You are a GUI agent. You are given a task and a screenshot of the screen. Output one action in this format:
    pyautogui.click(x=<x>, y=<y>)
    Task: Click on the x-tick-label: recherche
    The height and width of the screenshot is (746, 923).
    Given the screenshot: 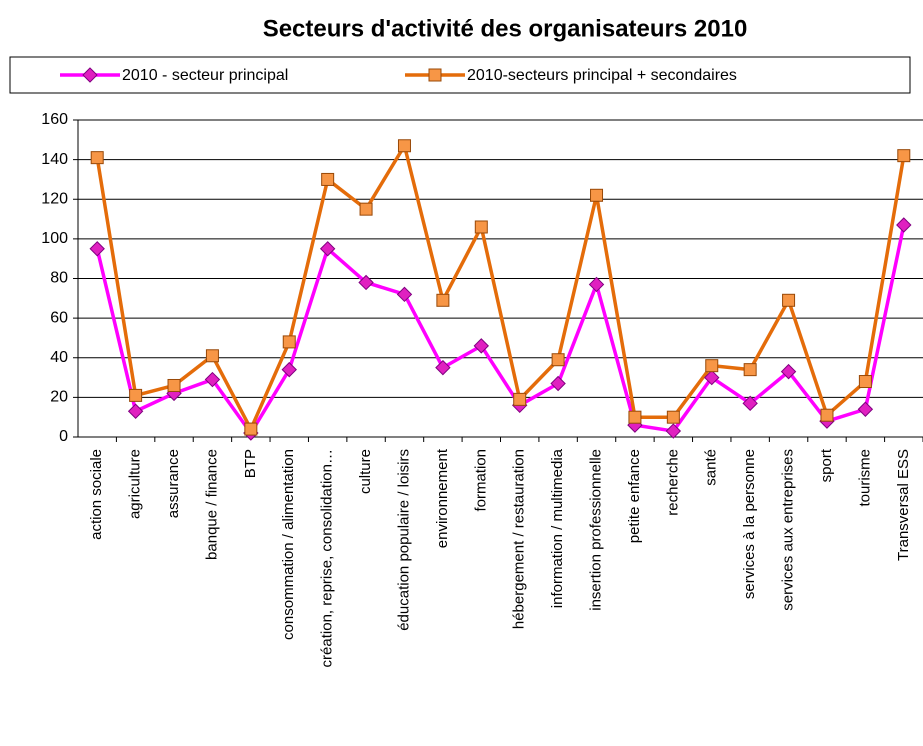 What is the action you would take?
    pyautogui.click(x=672, y=482)
    